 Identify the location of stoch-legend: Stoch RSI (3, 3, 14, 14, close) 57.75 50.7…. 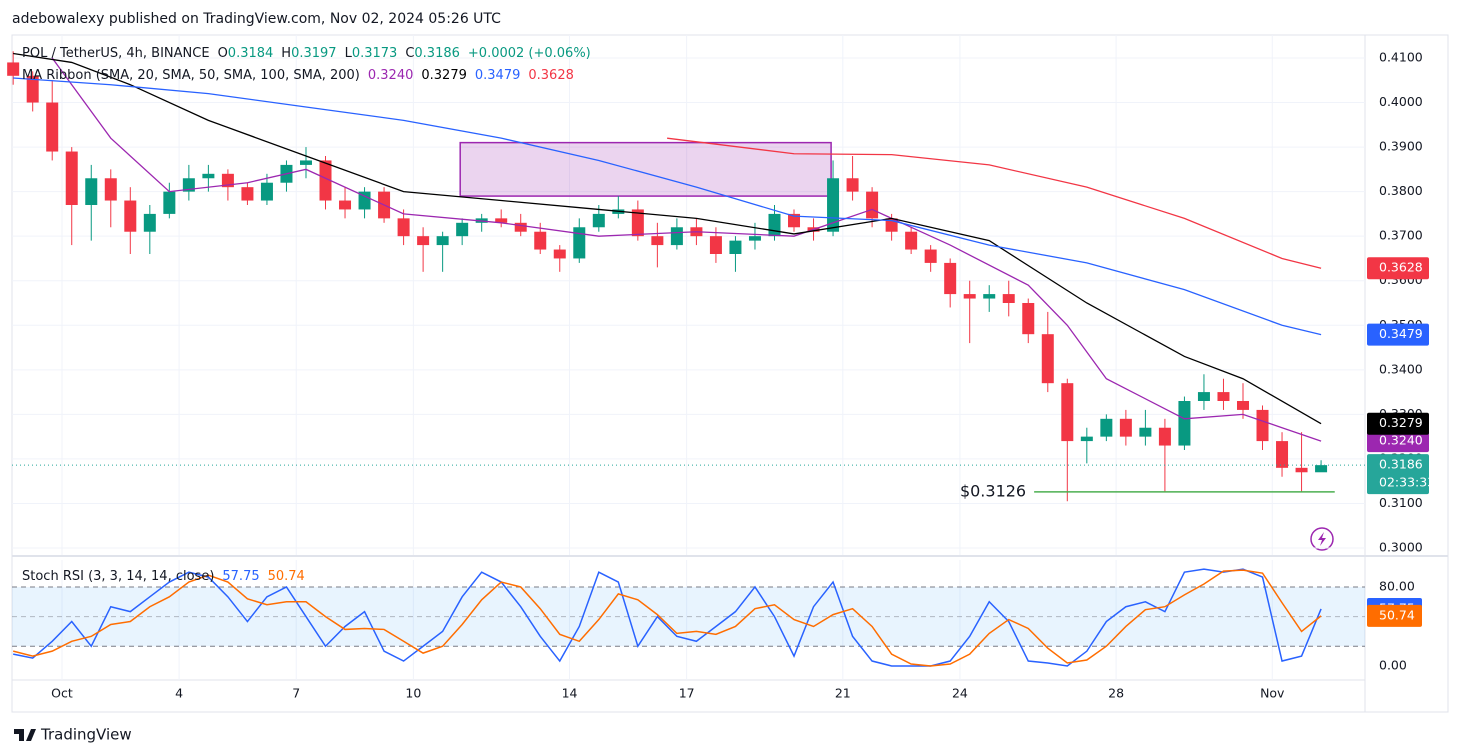
(163, 576).